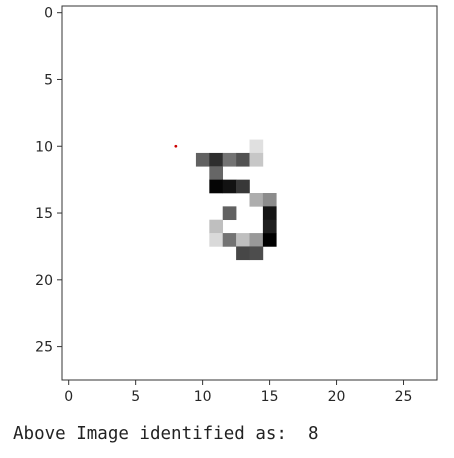 Image resolution: width=454 pixels, height=458 pixels. I want to click on y-tick-label: 25, so click(44, 348).